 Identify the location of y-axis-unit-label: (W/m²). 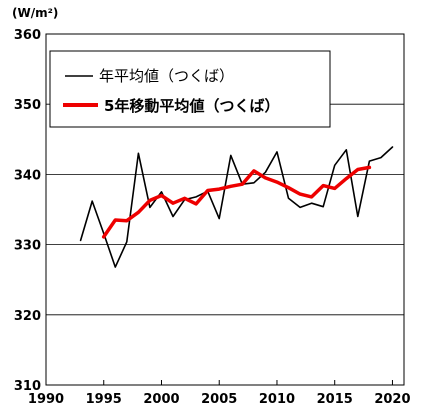
(35, 13).